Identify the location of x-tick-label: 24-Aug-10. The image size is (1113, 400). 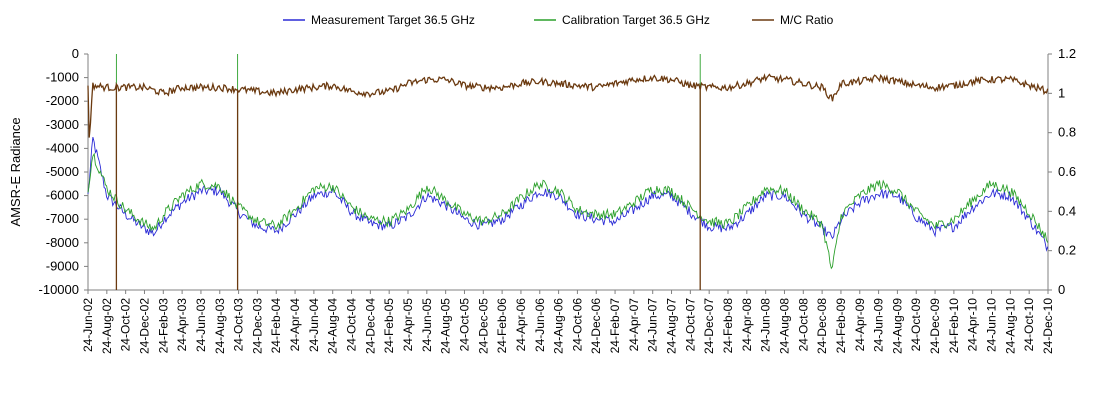
(1010, 326).